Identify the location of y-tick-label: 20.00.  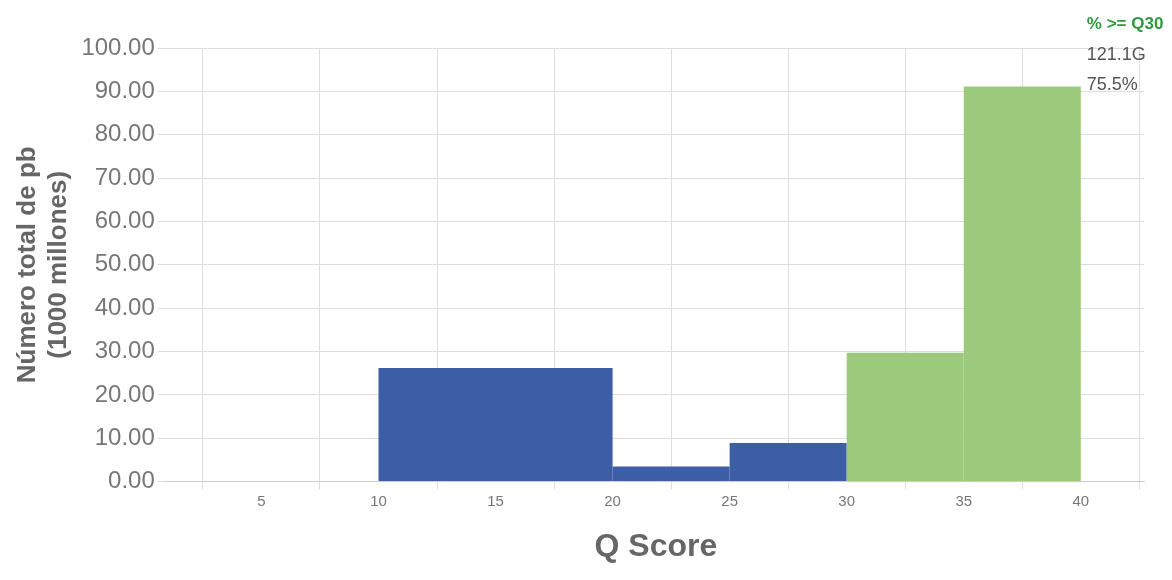
(124, 393).